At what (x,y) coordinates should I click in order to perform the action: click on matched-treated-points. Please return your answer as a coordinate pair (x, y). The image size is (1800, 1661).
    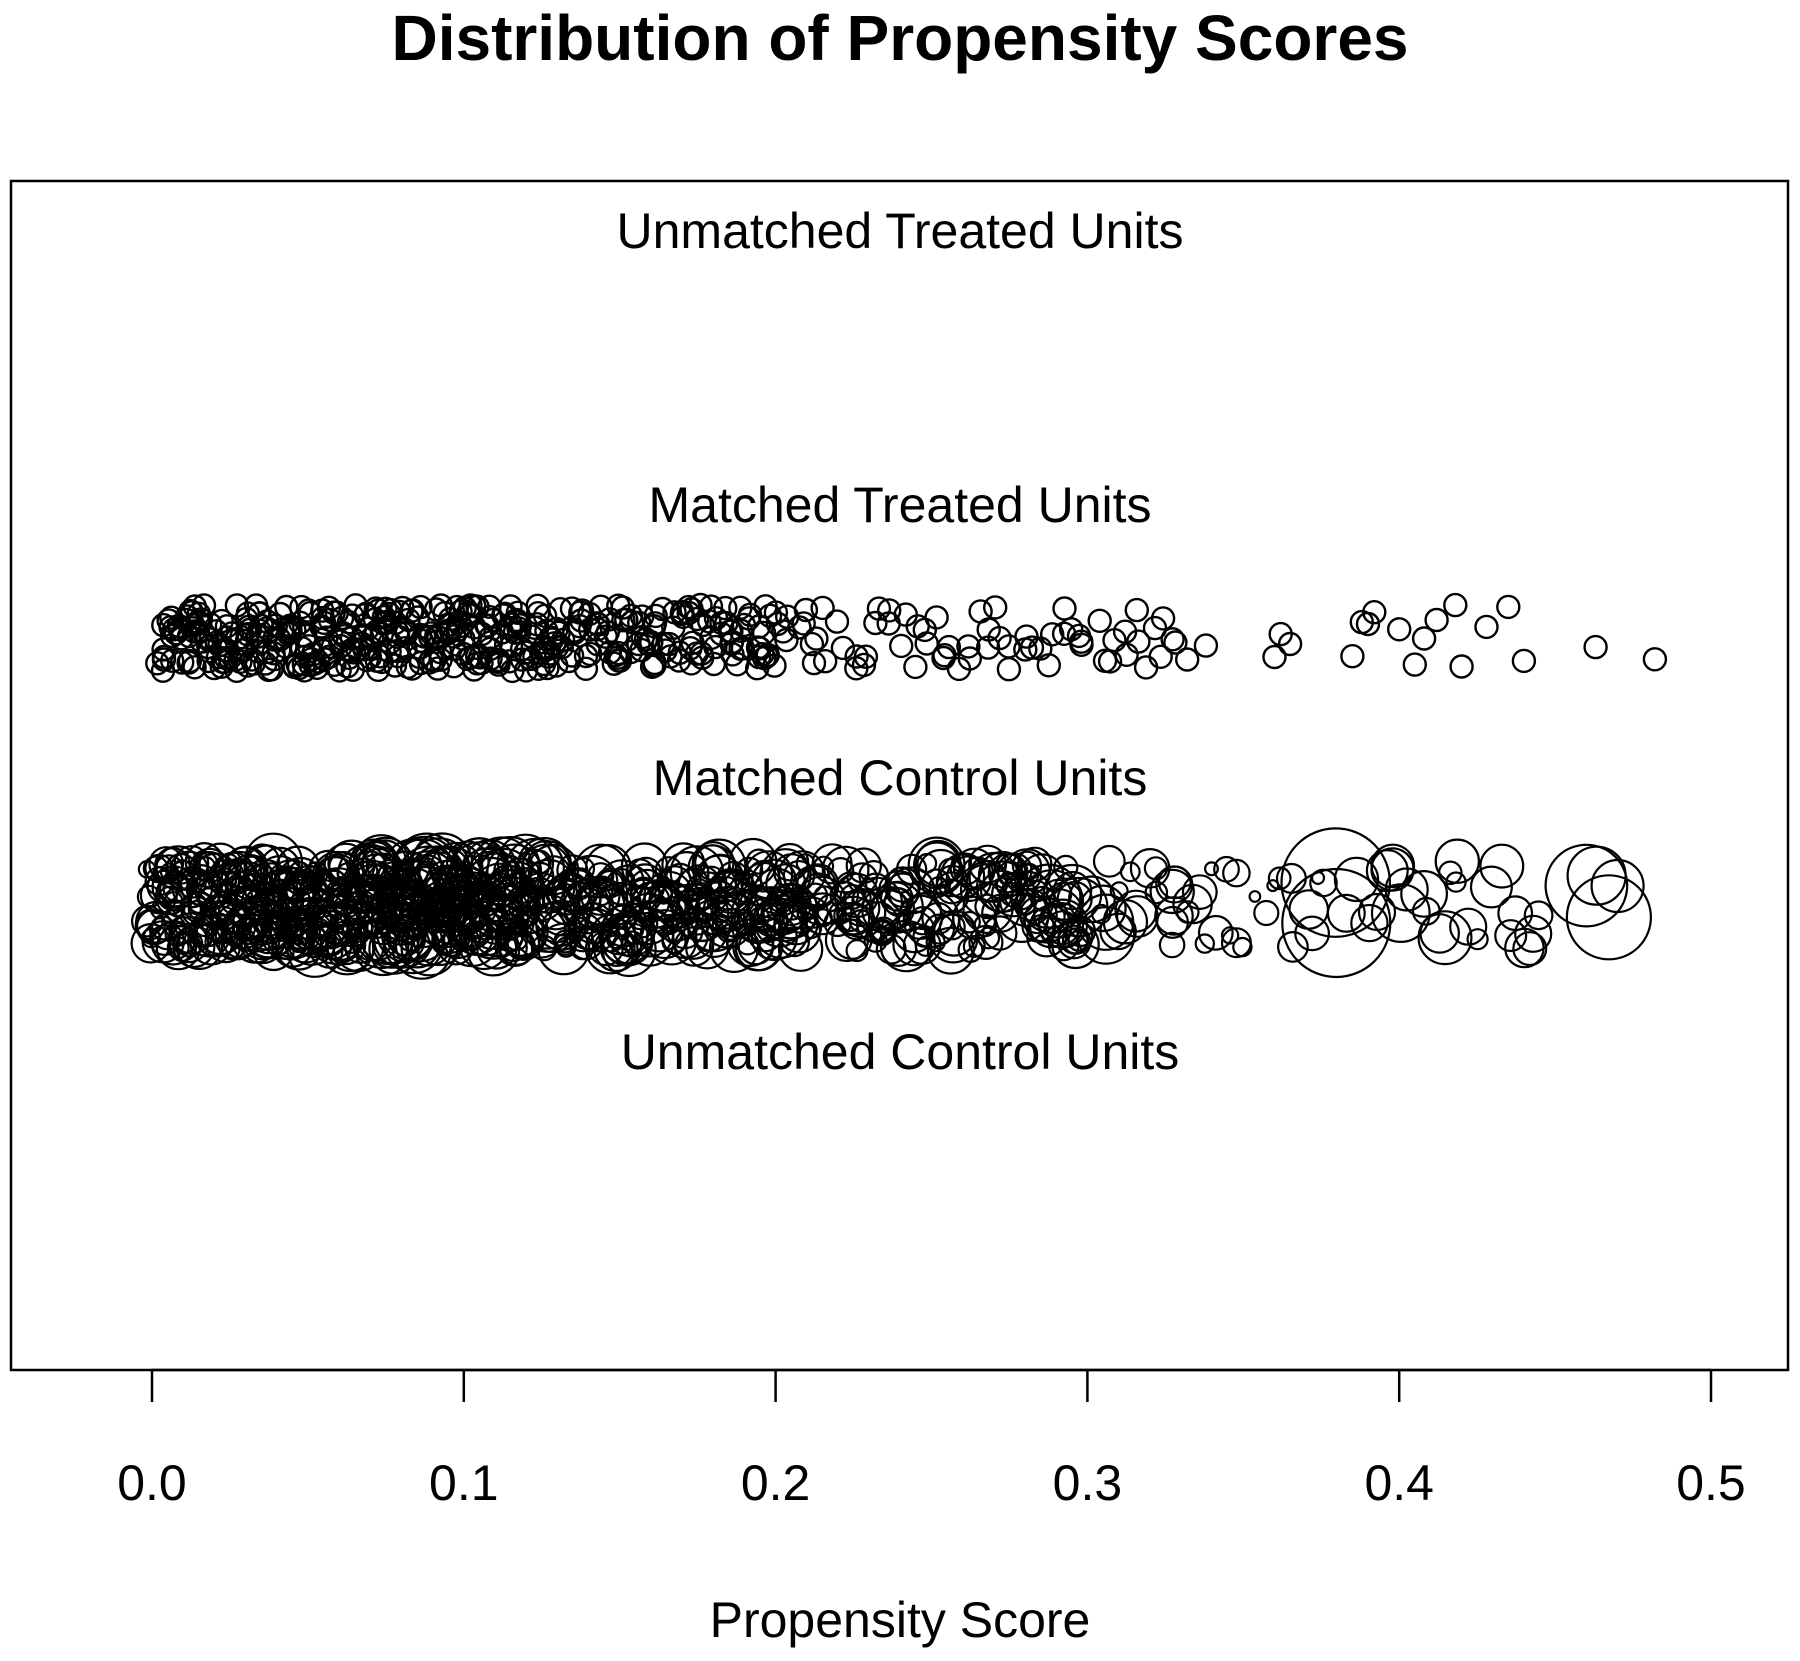
    Looking at the image, I should click on (906, 638).